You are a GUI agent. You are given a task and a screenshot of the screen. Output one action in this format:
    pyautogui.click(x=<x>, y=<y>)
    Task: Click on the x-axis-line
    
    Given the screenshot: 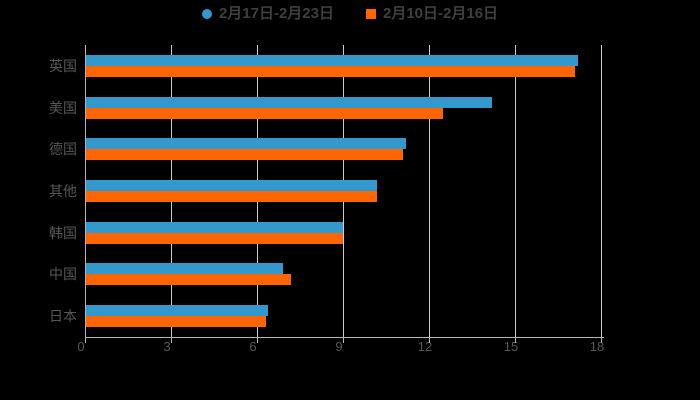 What is the action you would take?
    pyautogui.click(x=344, y=337)
    